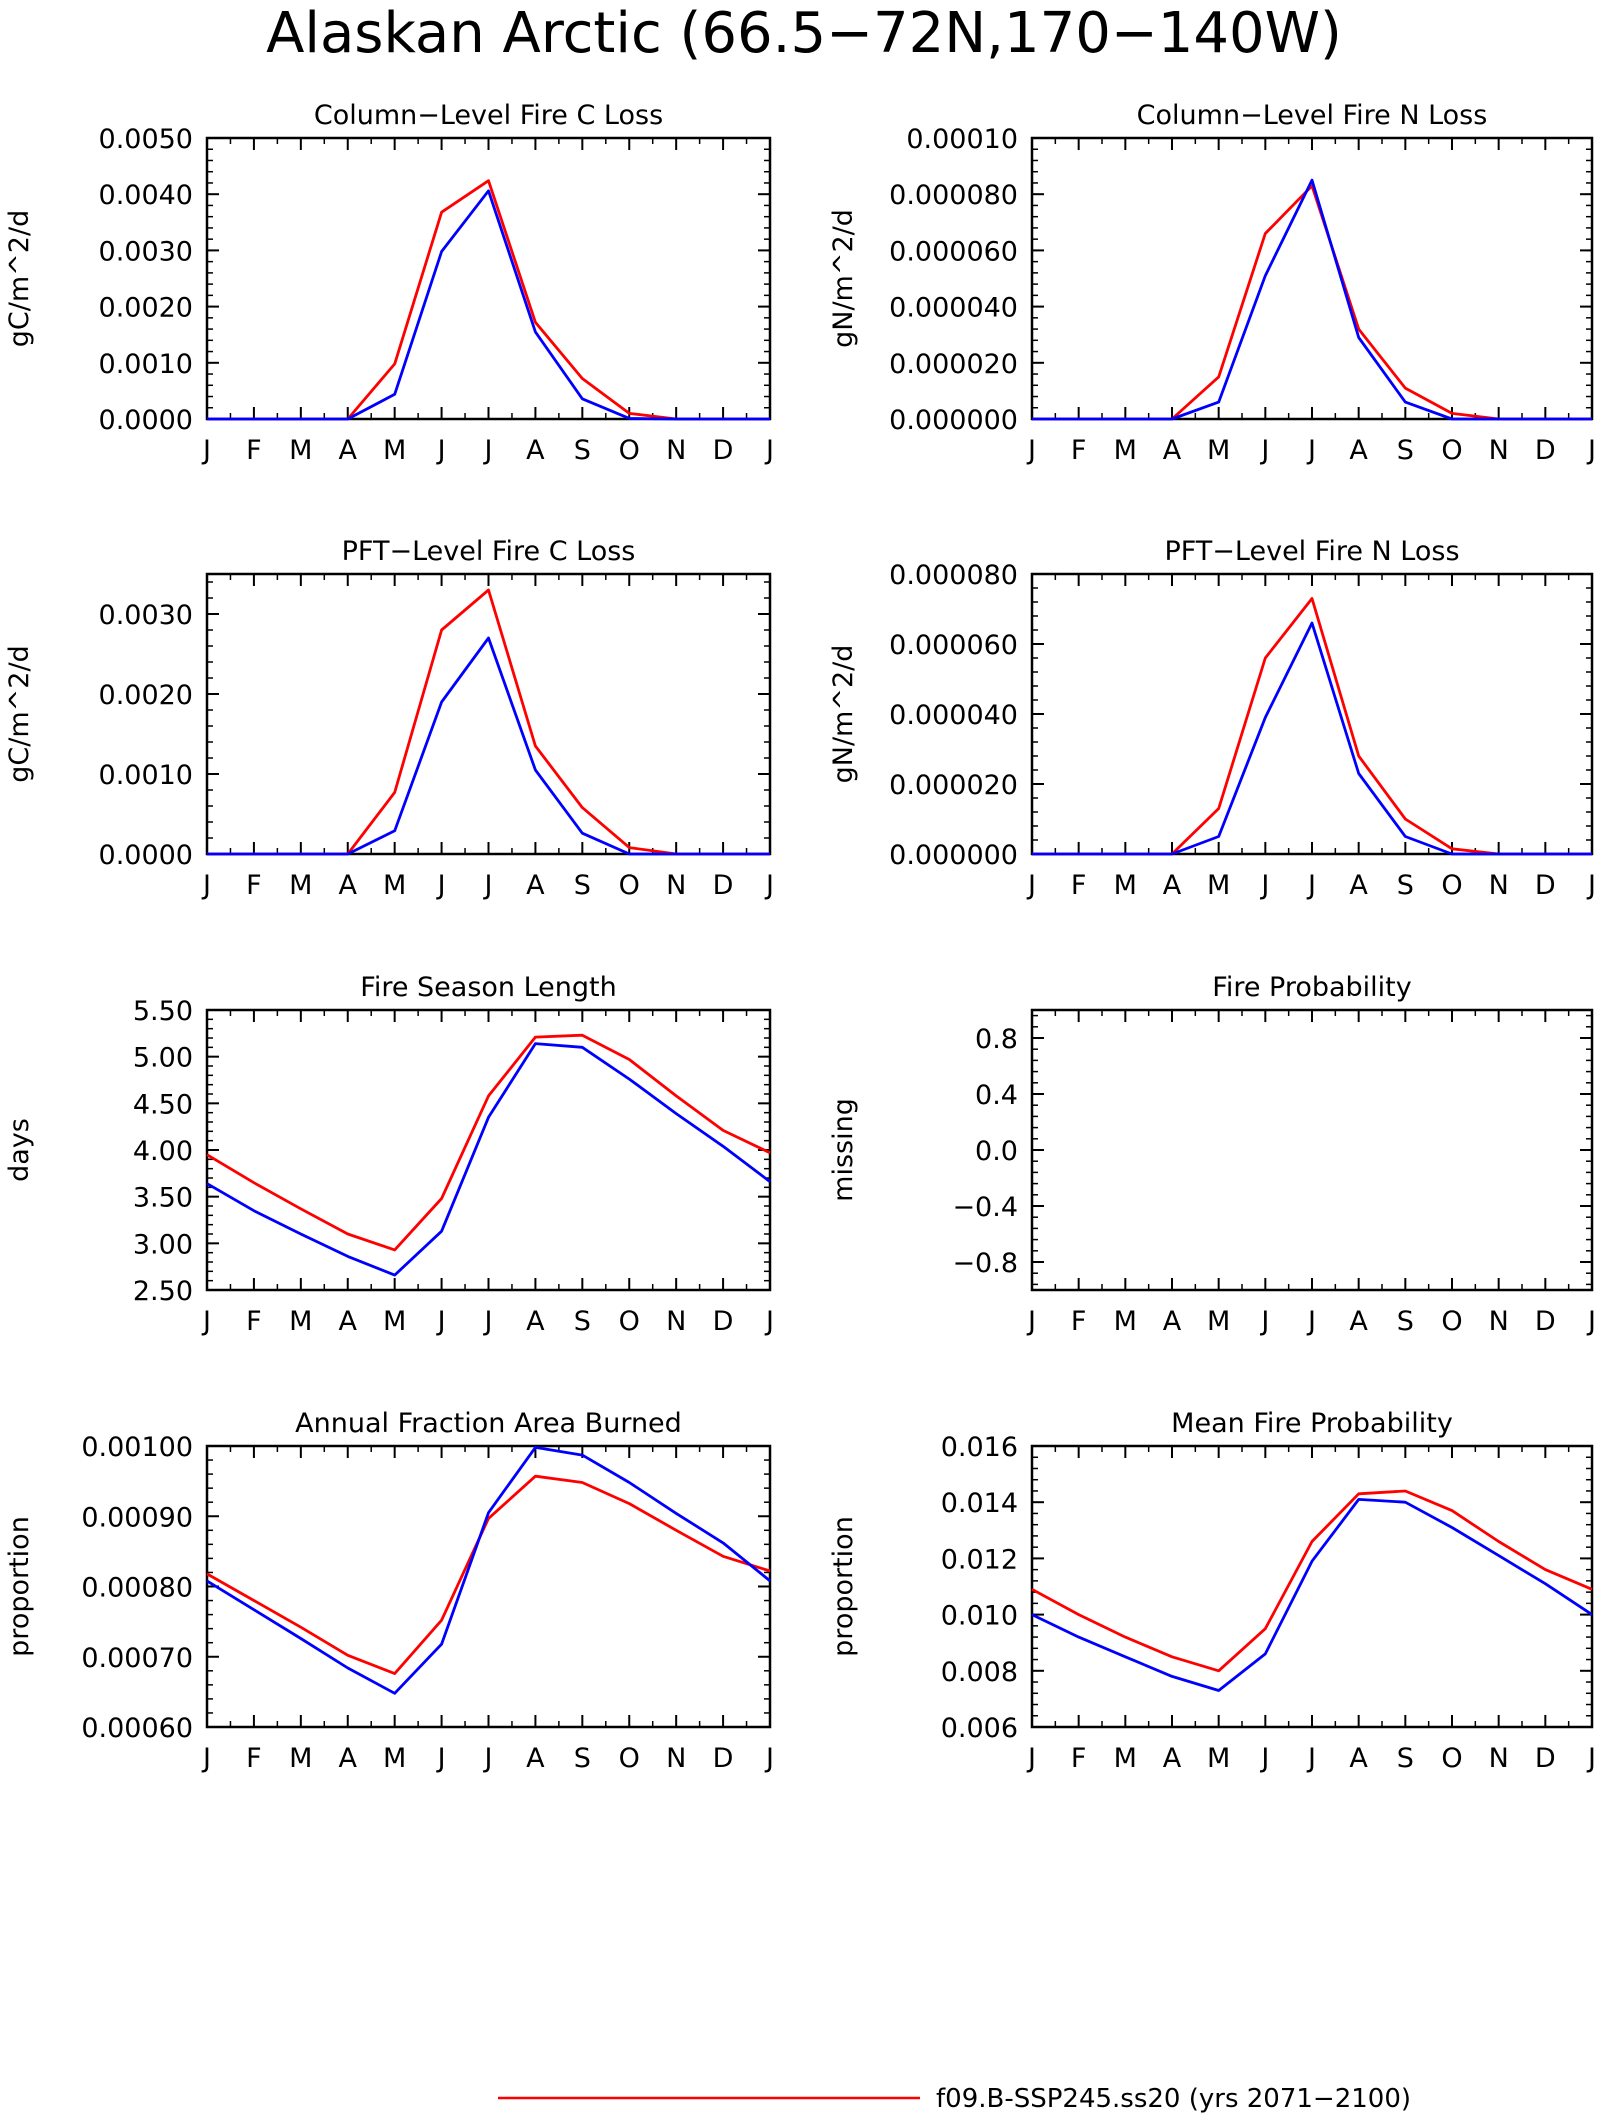 The height and width of the screenshot is (2120, 1609). What do you see at coordinates (996, 1039) in the screenshot?
I see `y-tick-label: 0.8` at bounding box center [996, 1039].